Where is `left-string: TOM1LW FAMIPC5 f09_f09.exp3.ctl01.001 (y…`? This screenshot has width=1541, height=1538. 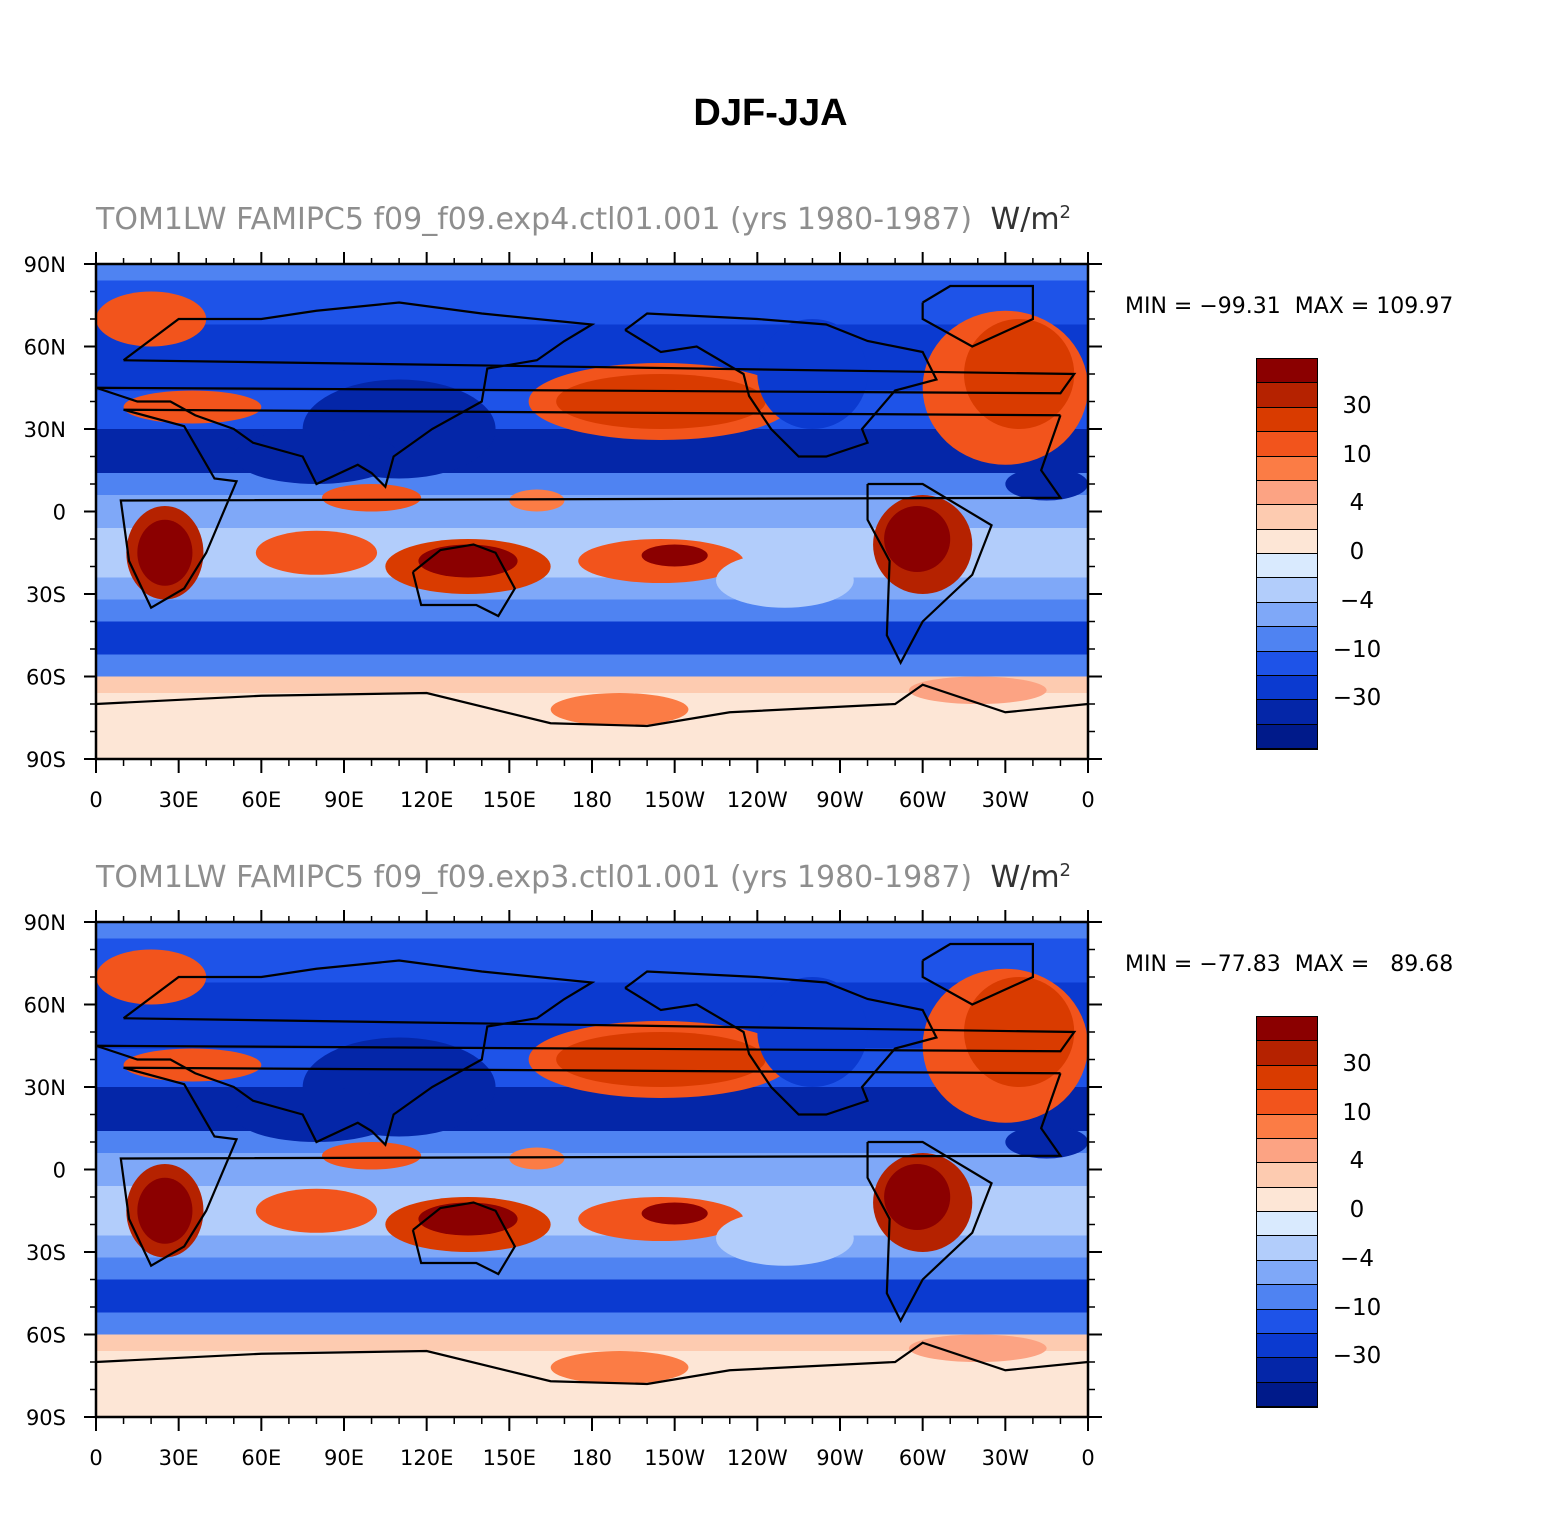 left-string: TOM1LW FAMIPC5 f09_f09.exp3.ctl01.001 (y… is located at coordinates (534, 877).